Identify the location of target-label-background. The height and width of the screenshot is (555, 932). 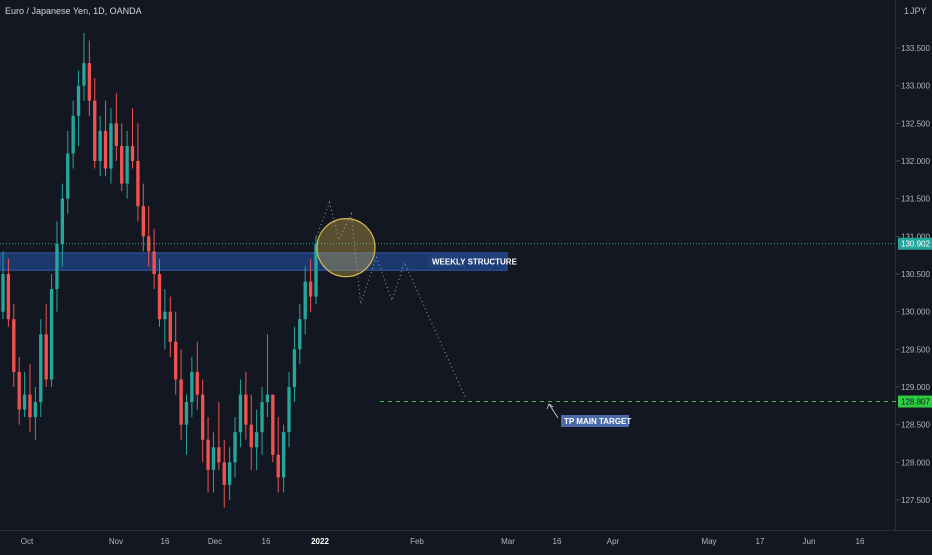
(595, 421).